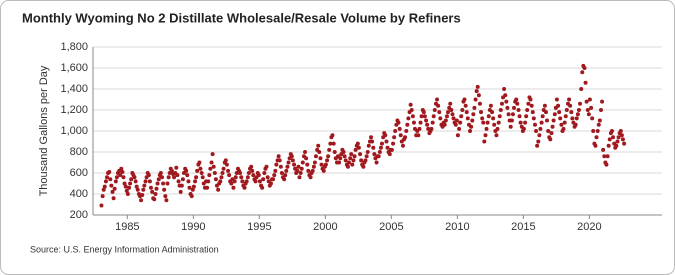 The height and width of the screenshot is (275, 675). What do you see at coordinates (74, 68) in the screenshot?
I see `y-tick-label: 1,600` at bounding box center [74, 68].